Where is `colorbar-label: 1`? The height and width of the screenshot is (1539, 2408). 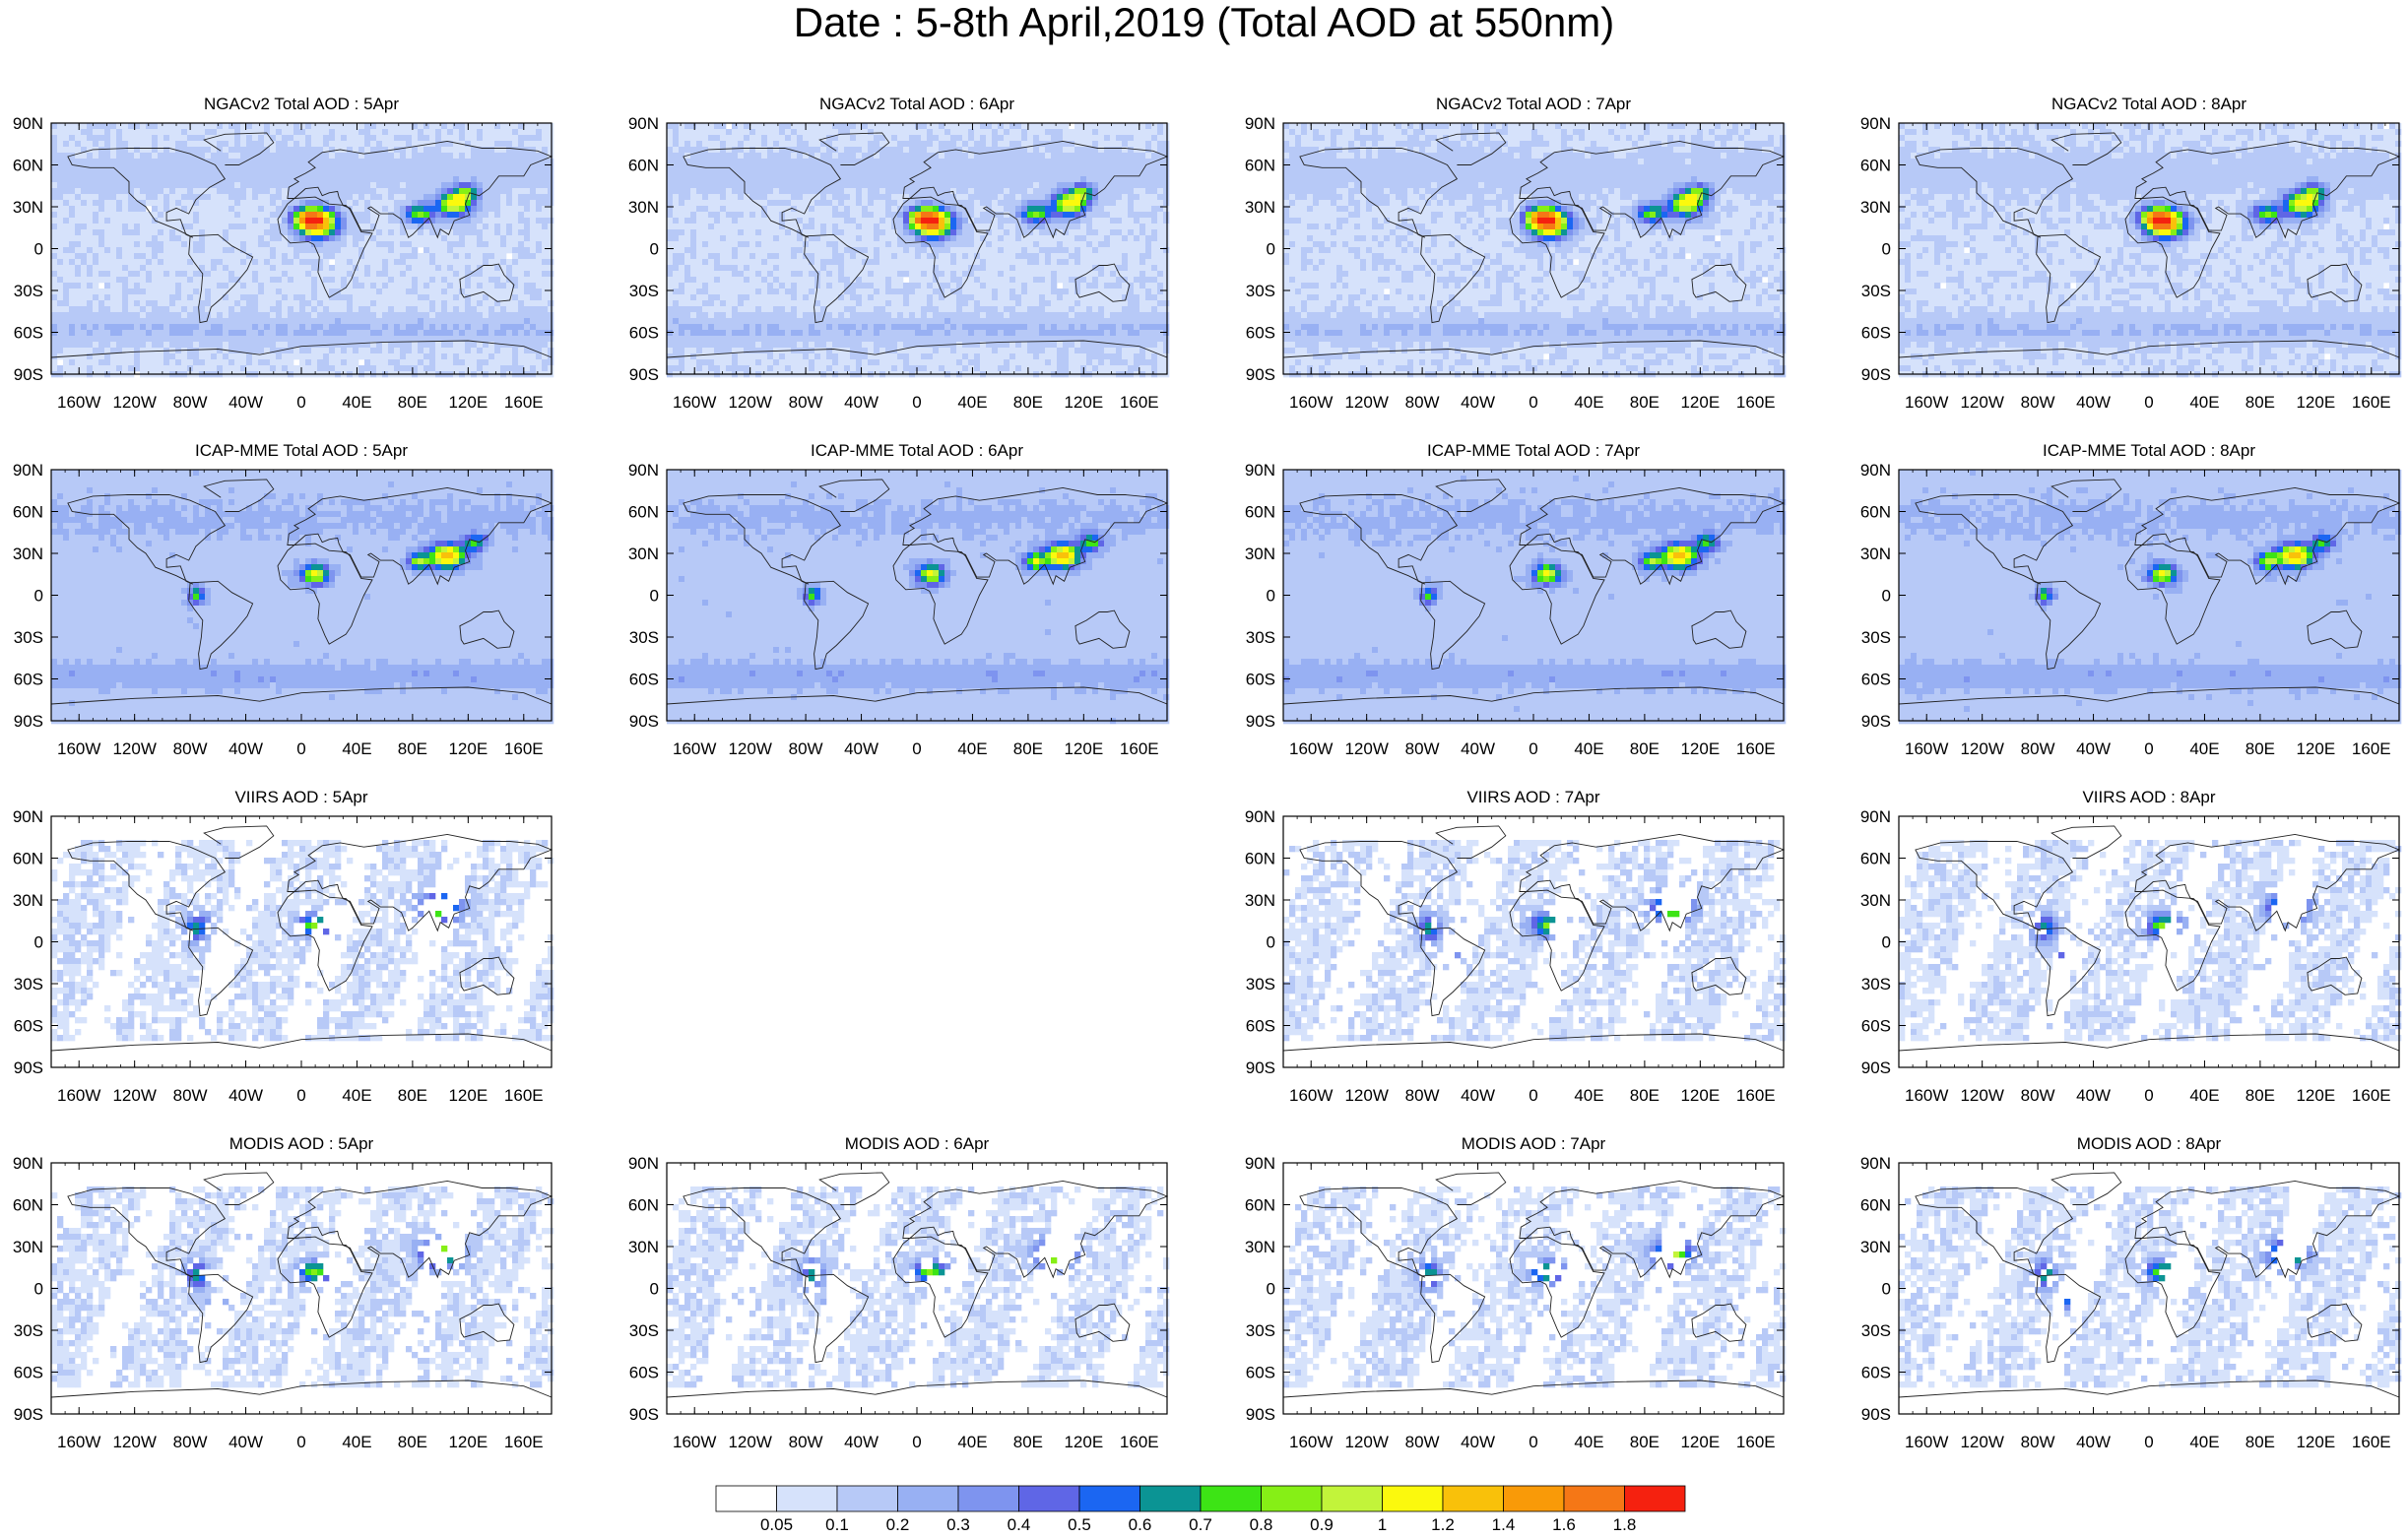
colorbar-label: 1 is located at coordinates (1382, 1525).